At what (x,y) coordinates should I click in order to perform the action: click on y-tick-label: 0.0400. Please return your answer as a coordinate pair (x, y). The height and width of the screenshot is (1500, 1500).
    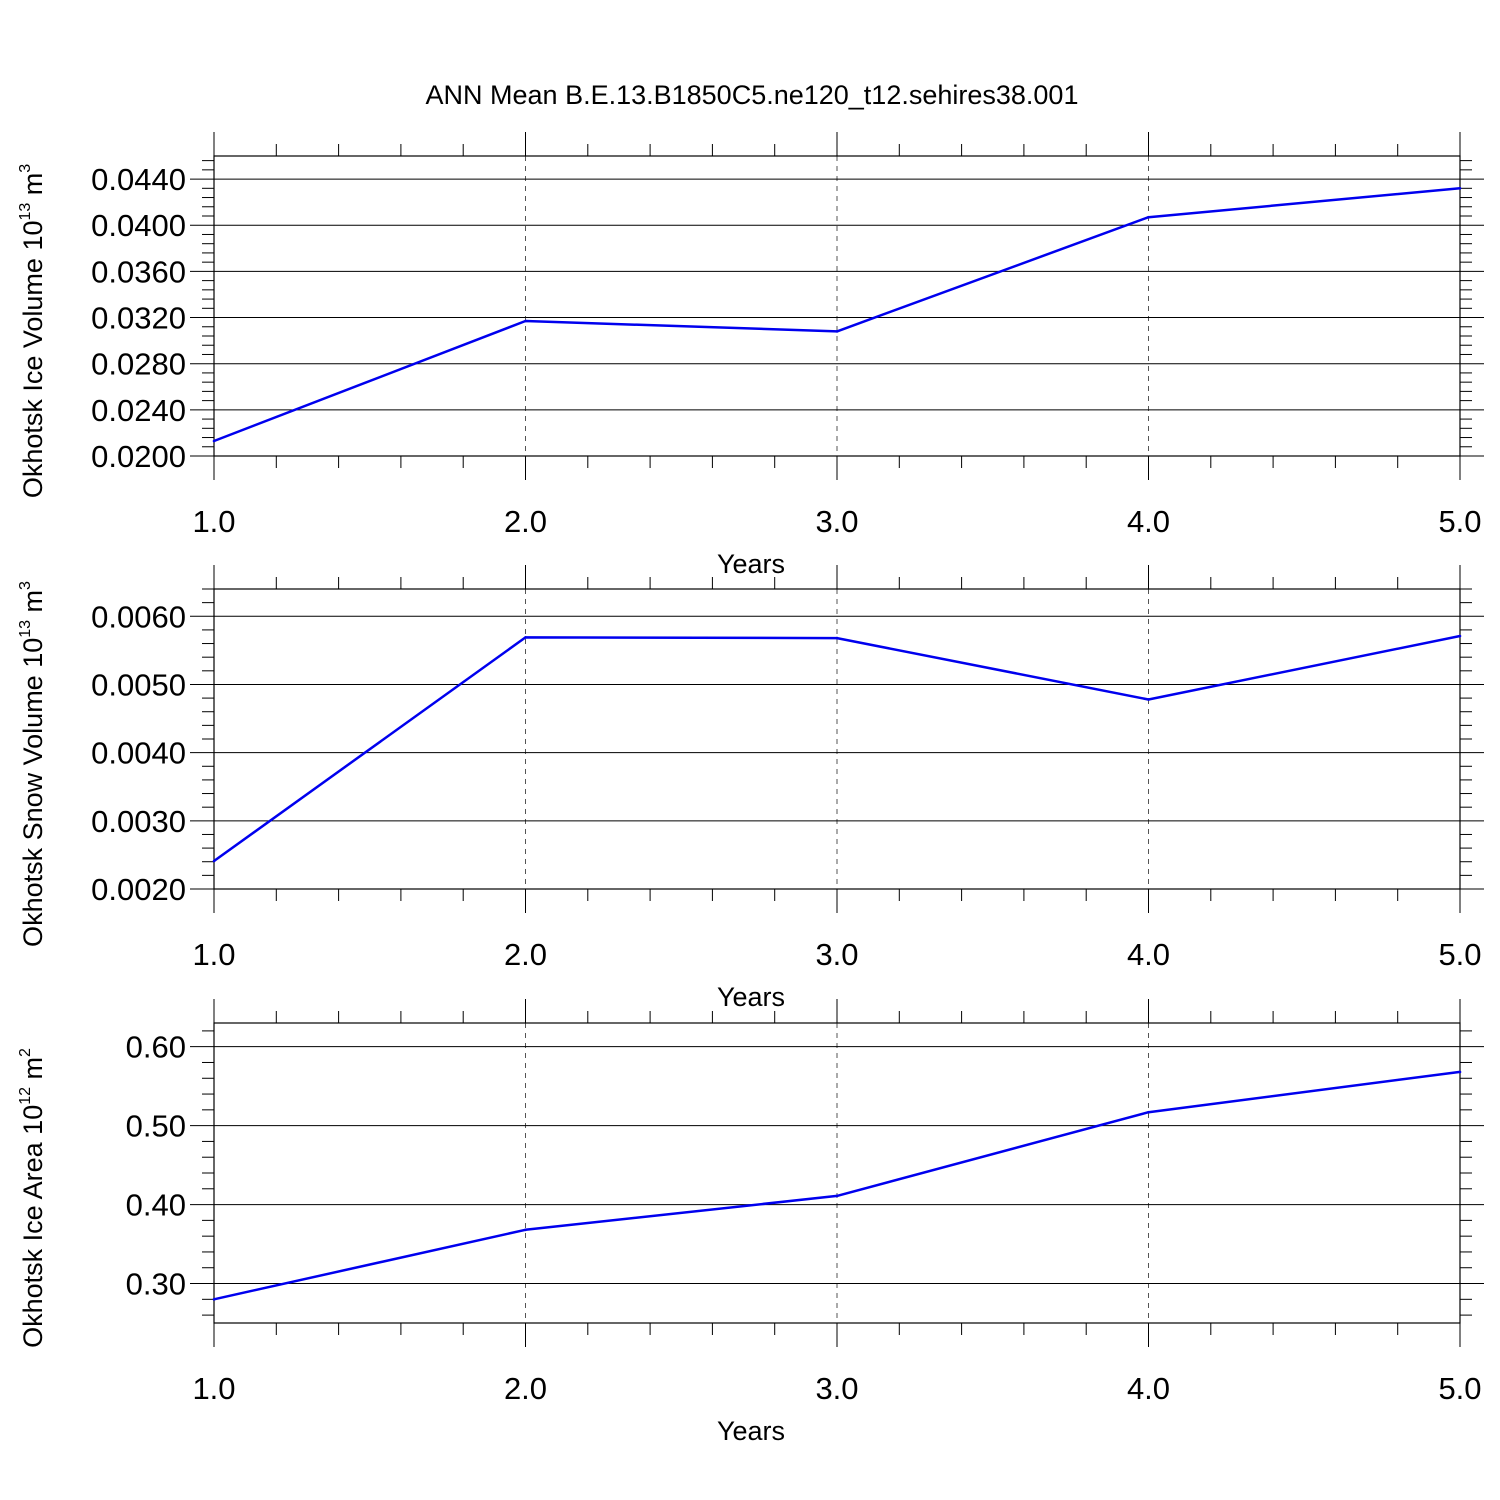
    Looking at the image, I should click on (138, 225).